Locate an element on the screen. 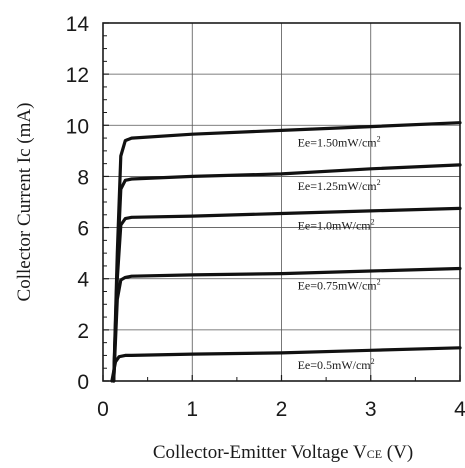 This screenshot has width=465, height=468. x-tick-label: 2 is located at coordinates (282, 409).